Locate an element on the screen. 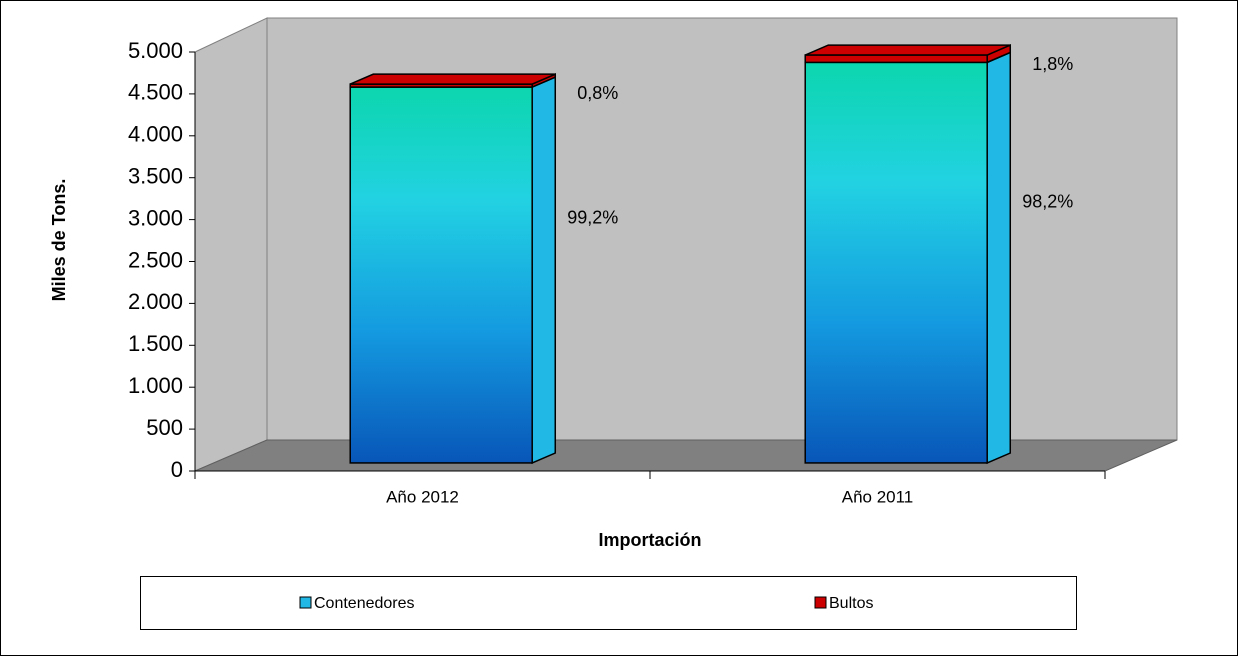 This screenshot has height=657, width=1239. side-wall is located at coordinates (231, 244).